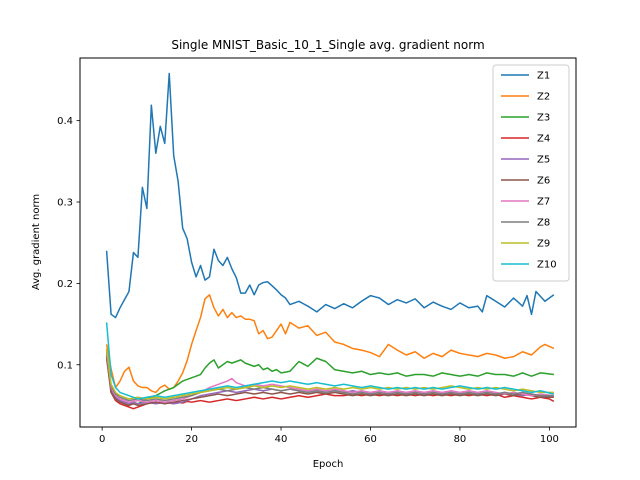  Describe the element at coordinates (370, 439) in the screenshot. I see `x-tick-label: 60` at that location.